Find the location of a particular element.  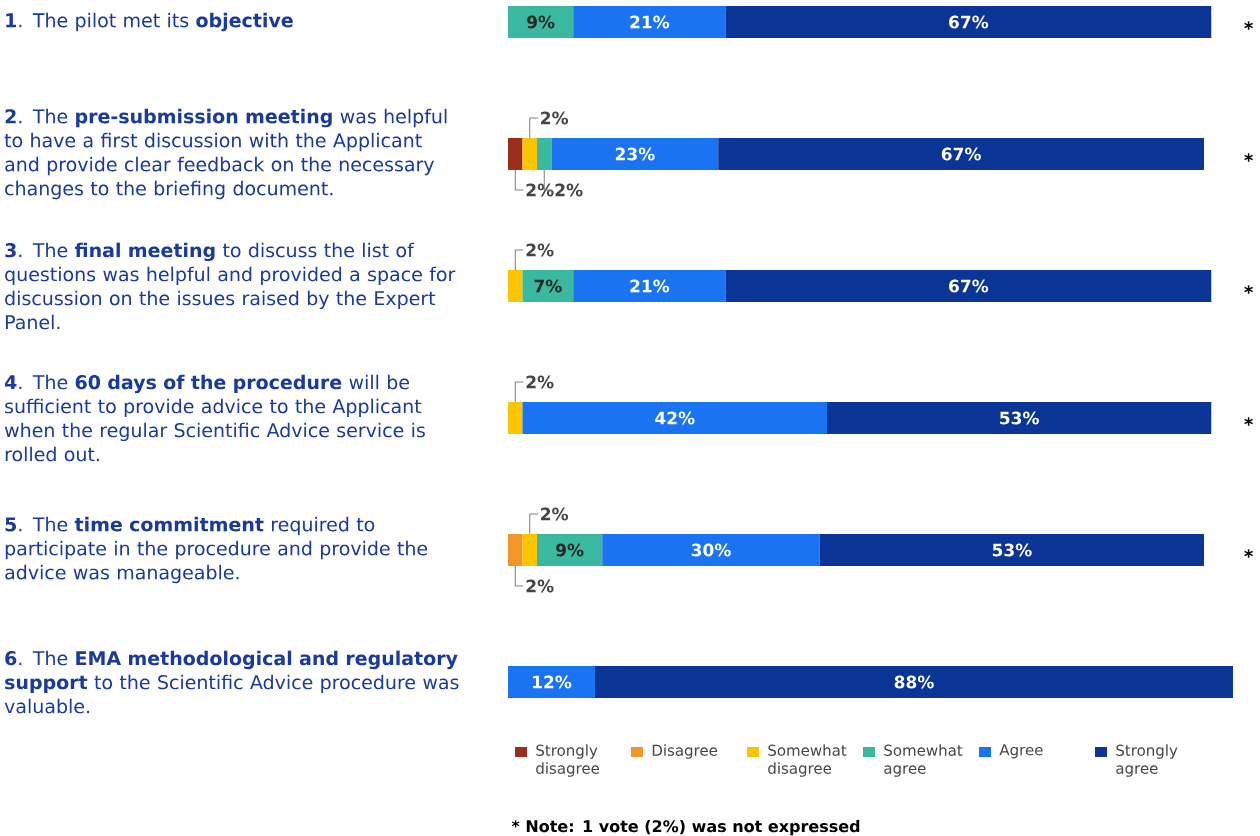

legend-label: Somewhat agree is located at coordinates (923, 760).